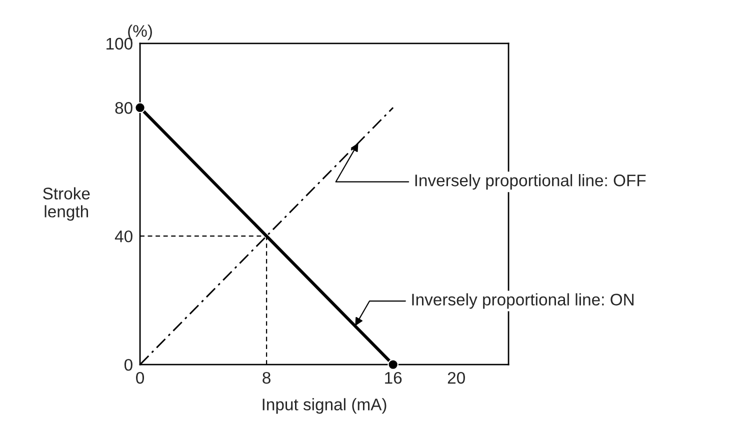  Describe the element at coordinates (128, 364) in the screenshot. I see `y-tick-label: 0` at that location.